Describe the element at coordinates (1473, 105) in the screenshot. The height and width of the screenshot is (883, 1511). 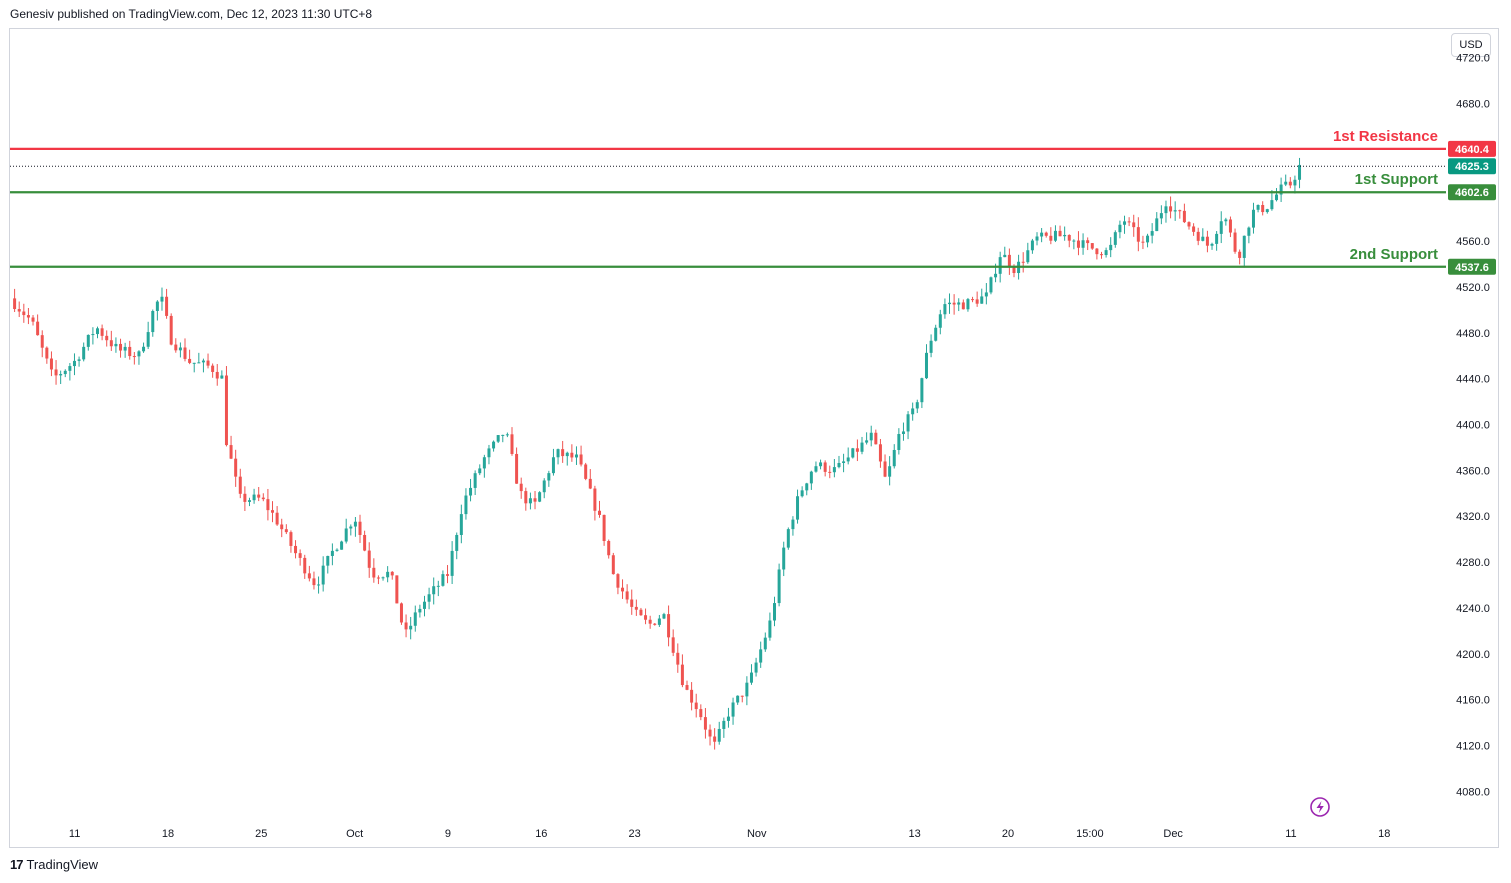
I see `price-tick-label: 4680.0` at that location.